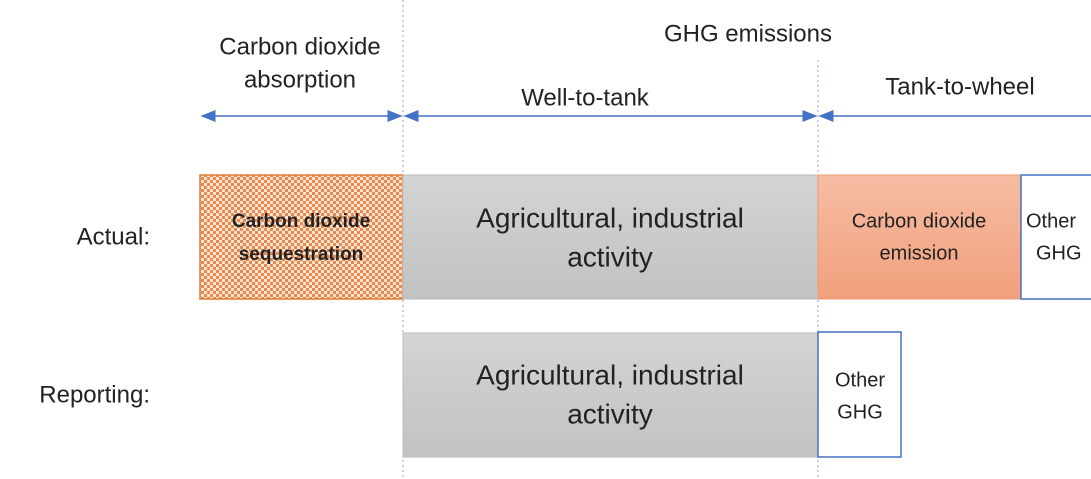 The width and height of the screenshot is (1091, 479). What do you see at coordinates (585, 97) in the screenshot?
I see `header-label: Well-to-tank` at bounding box center [585, 97].